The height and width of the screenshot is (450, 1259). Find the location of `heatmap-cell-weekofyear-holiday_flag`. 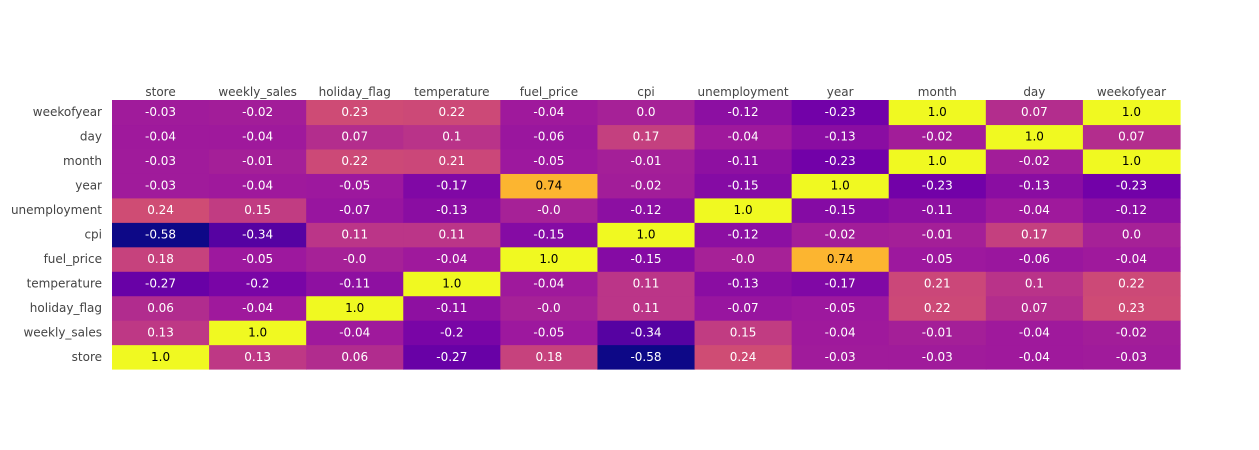

heatmap-cell-weekofyear-holiday_flag is located at coordinates (355, 113).